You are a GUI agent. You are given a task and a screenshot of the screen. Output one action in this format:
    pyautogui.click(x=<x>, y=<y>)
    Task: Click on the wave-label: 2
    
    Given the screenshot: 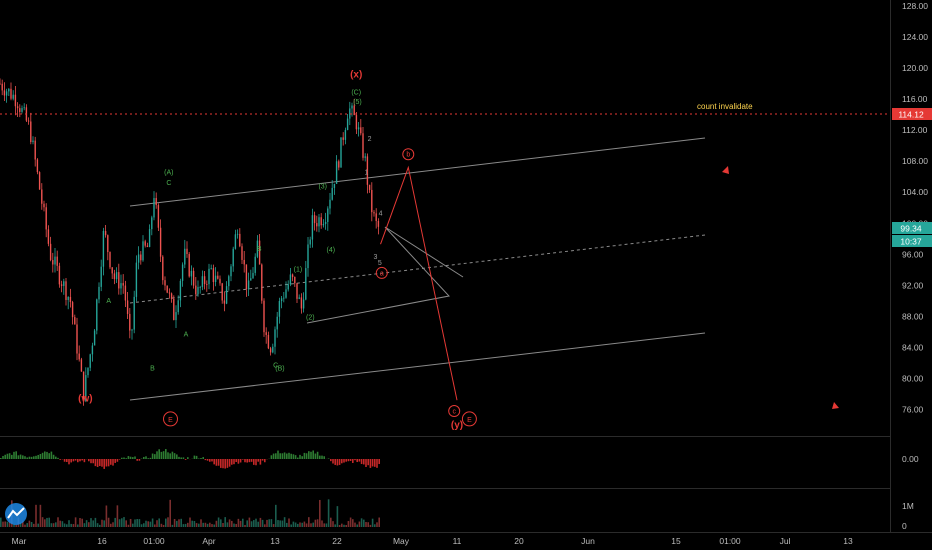 What is the action you would take?
    pyautogui.click(x=370, y=139)
    